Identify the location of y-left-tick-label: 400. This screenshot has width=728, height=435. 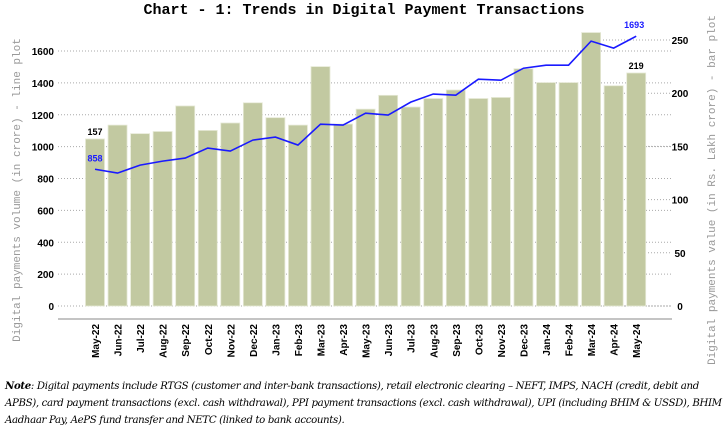
(45, 243).